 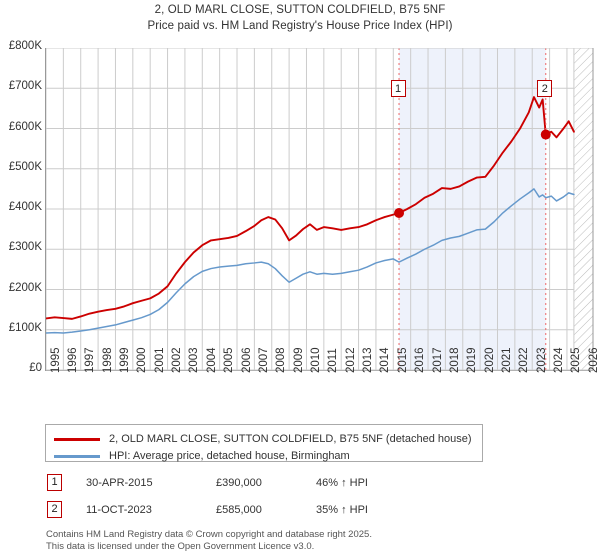 I want to click on x-axis-tick-label: 2005, so click(x=229, y=360).